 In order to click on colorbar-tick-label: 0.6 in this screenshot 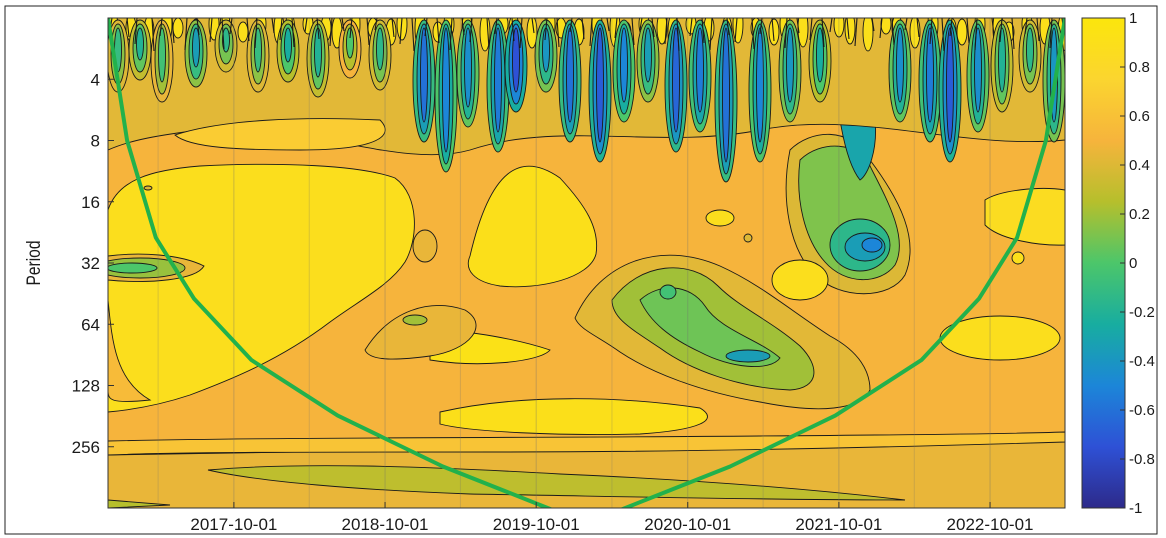, I will do `click(1139, 116)`.